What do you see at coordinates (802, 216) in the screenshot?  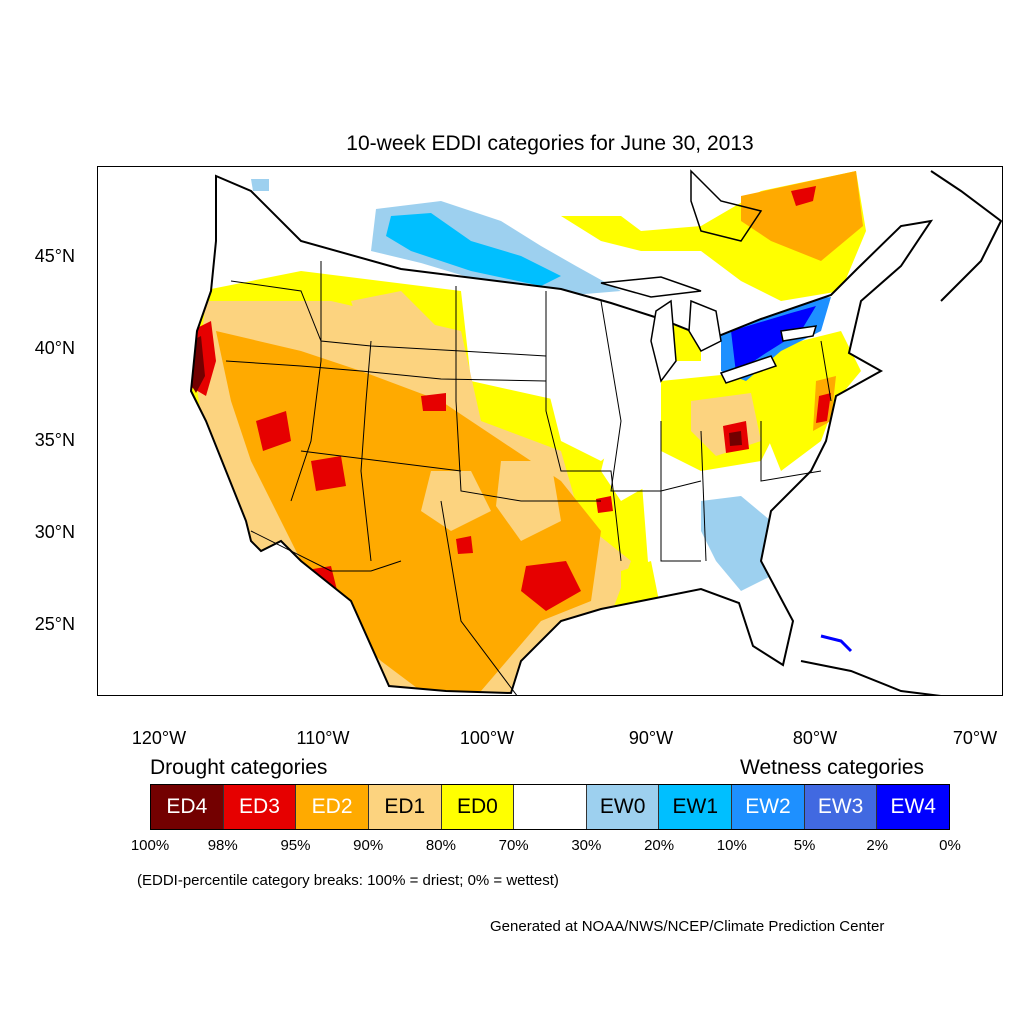 I see `quebec-ed2-region` at bounding box center [802, 216].